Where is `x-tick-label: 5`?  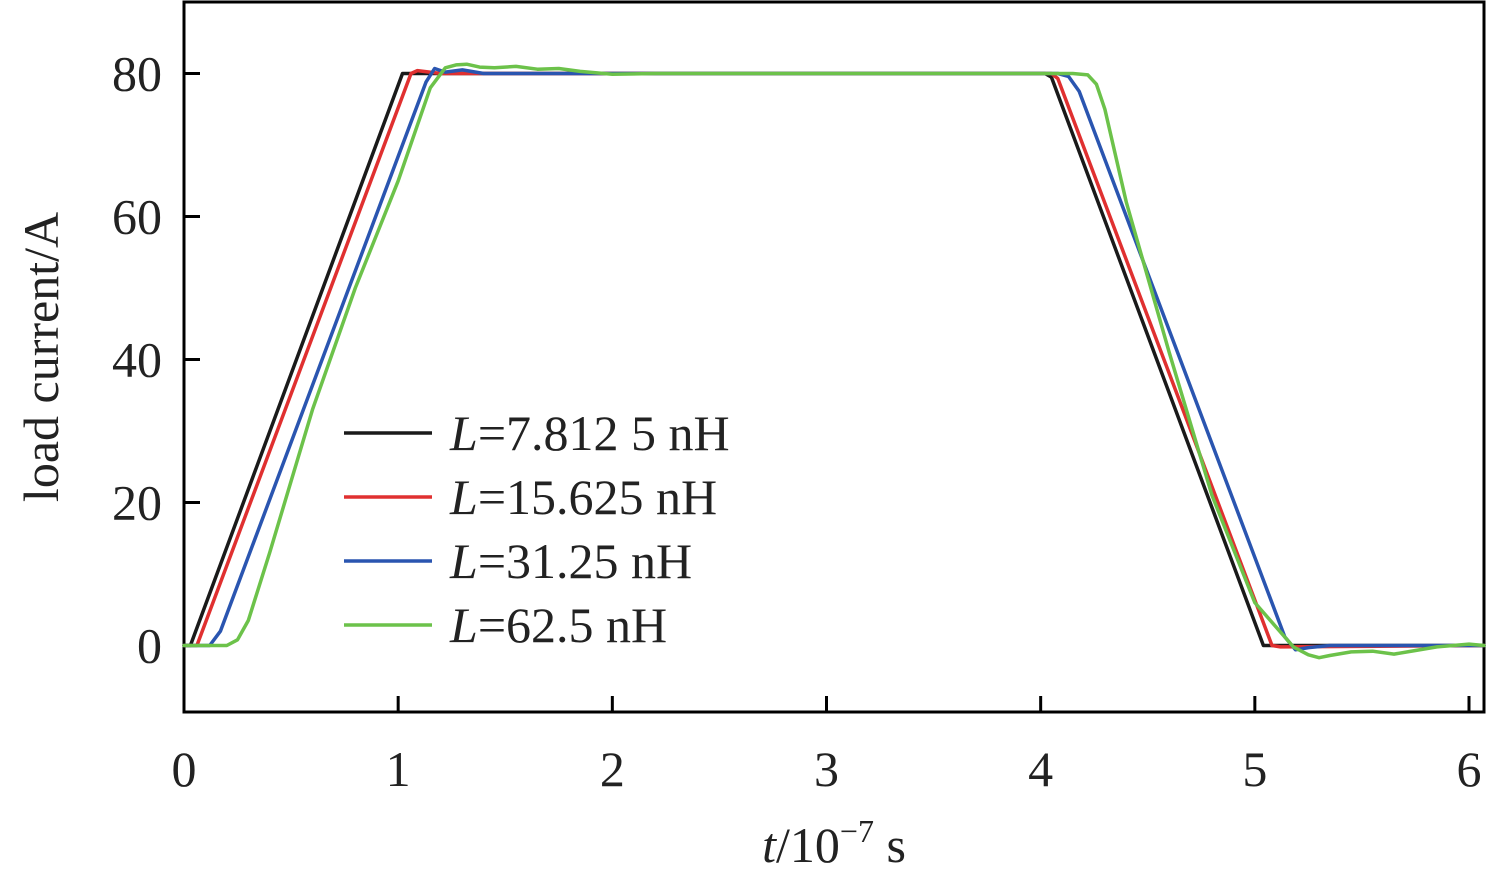 x-tick-label: 5 is located at coordinates (1254, 769).